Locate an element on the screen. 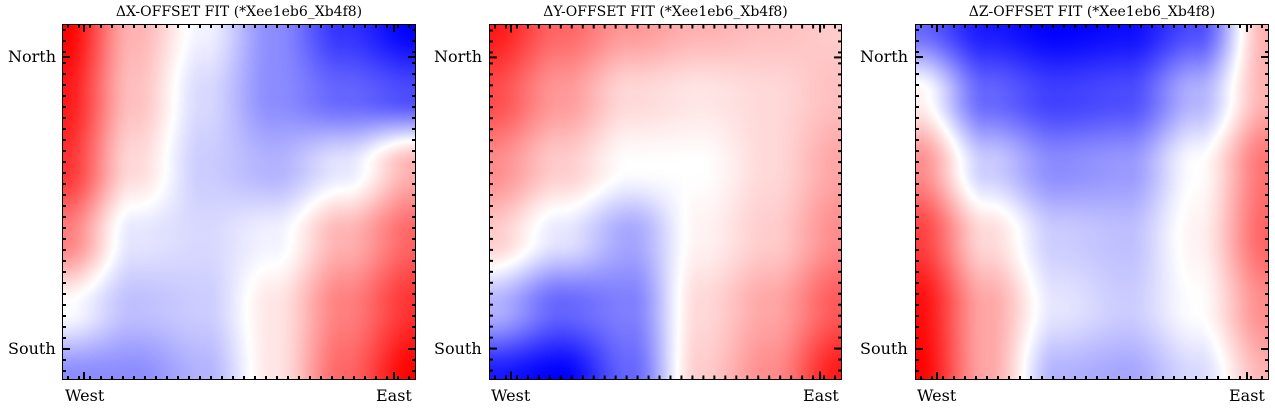 The image size is (1275, 411). chart-title: ΔZ-OFFSET FIT (*Xee1eb6_Xb4f8) is located at coordinates (1092, 12).